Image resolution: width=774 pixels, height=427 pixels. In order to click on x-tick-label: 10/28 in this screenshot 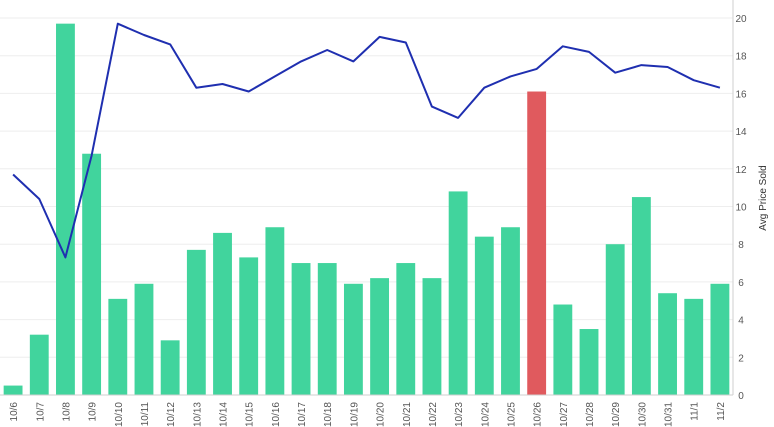, I will do `click(590, 414)`.